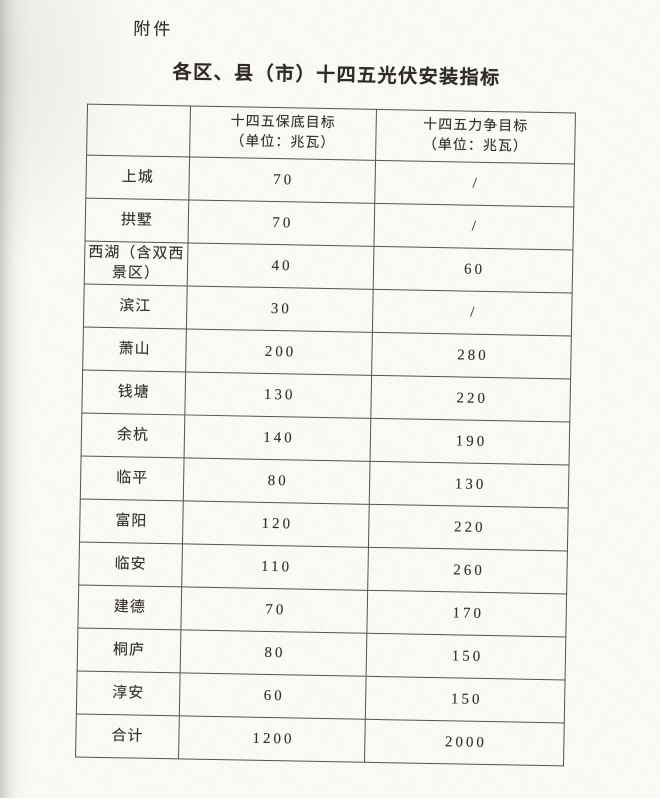 The image size is (660, 804). Describe the element at coordinates (471, 355) in the screenshot. I see `row-strive-target-cell: 280` at that location.